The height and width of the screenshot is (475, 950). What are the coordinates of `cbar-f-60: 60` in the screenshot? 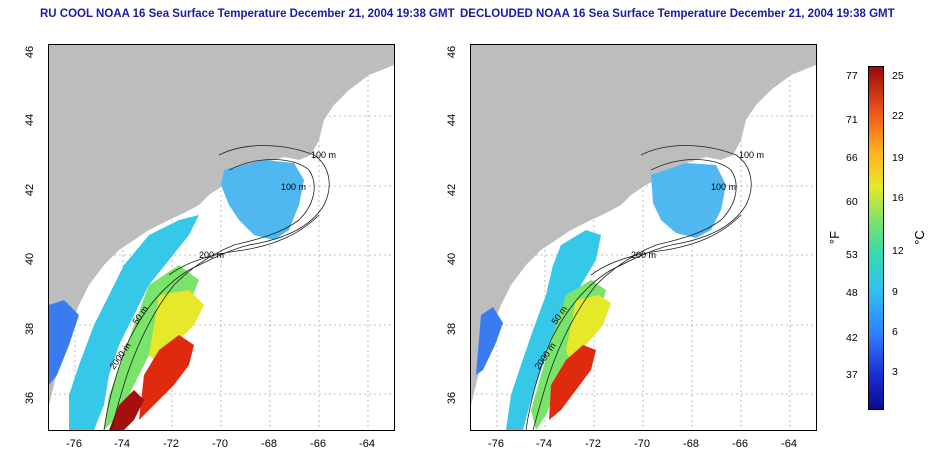 It's located at (852, 202).